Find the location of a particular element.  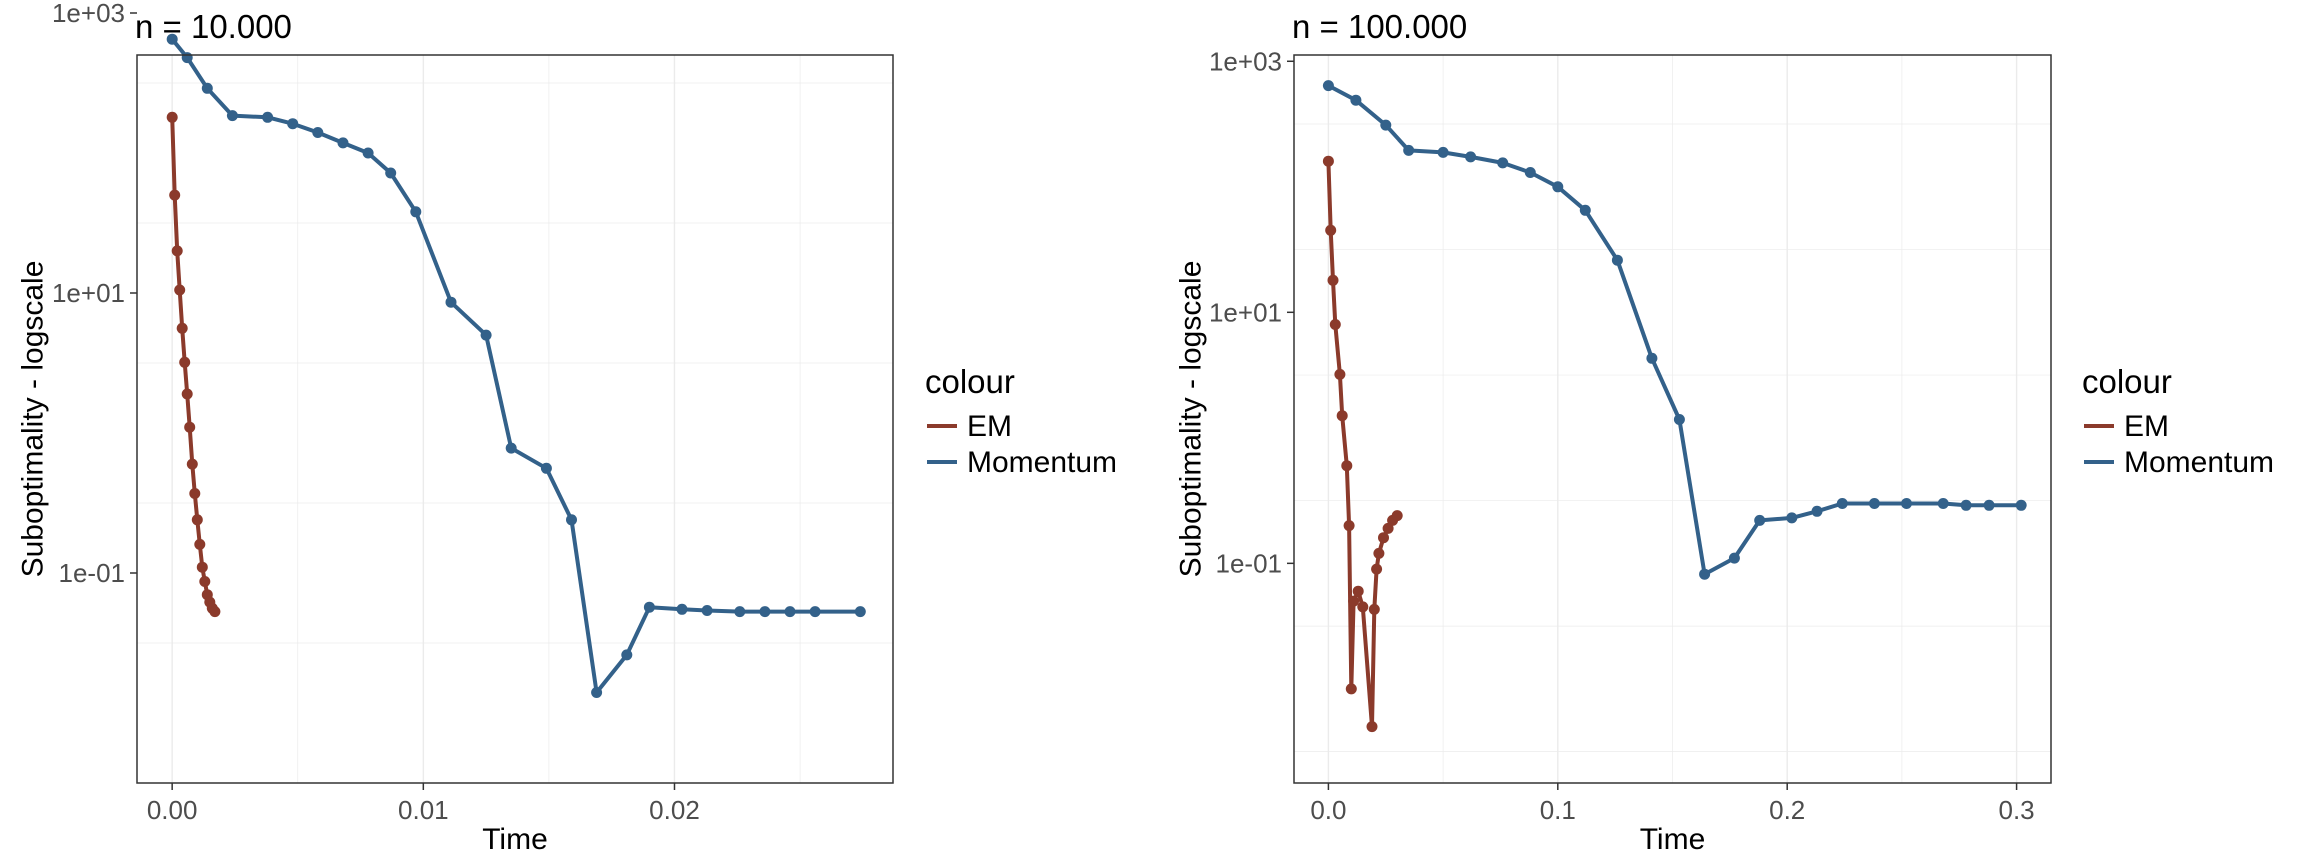

series-em is located at coordinates (1362, 444).